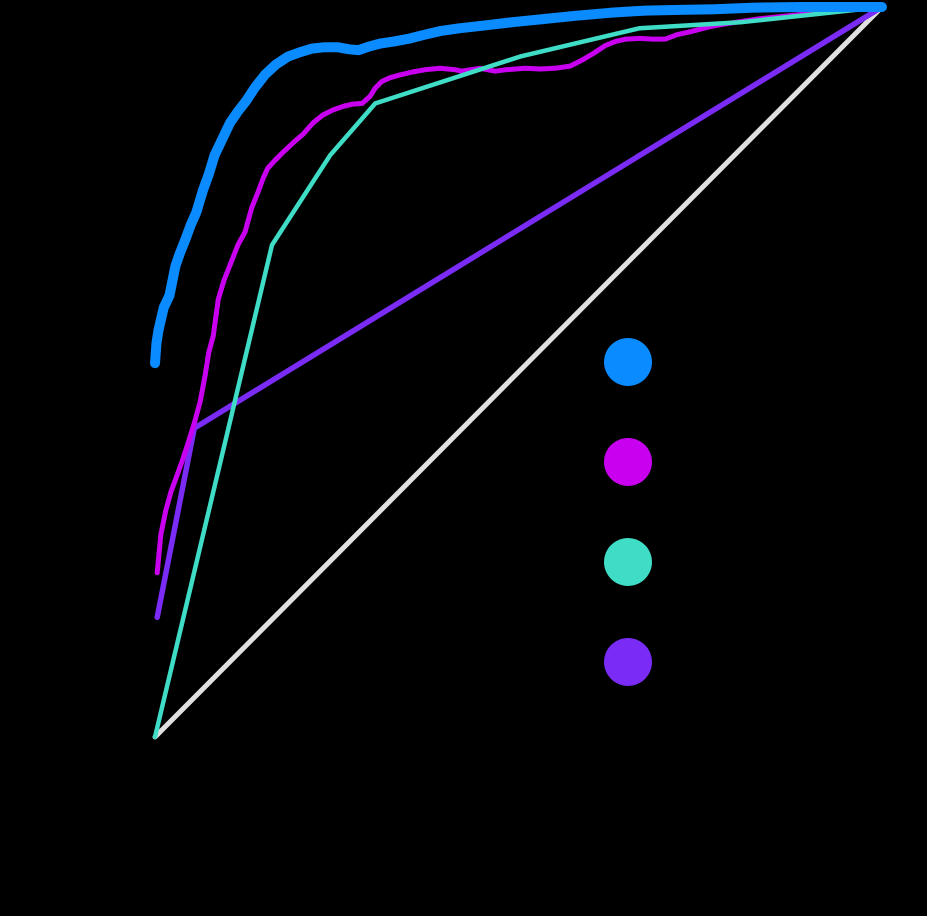  Describe the element at coordinates (628, 512) in the screenshot. I see `legend` at that location.